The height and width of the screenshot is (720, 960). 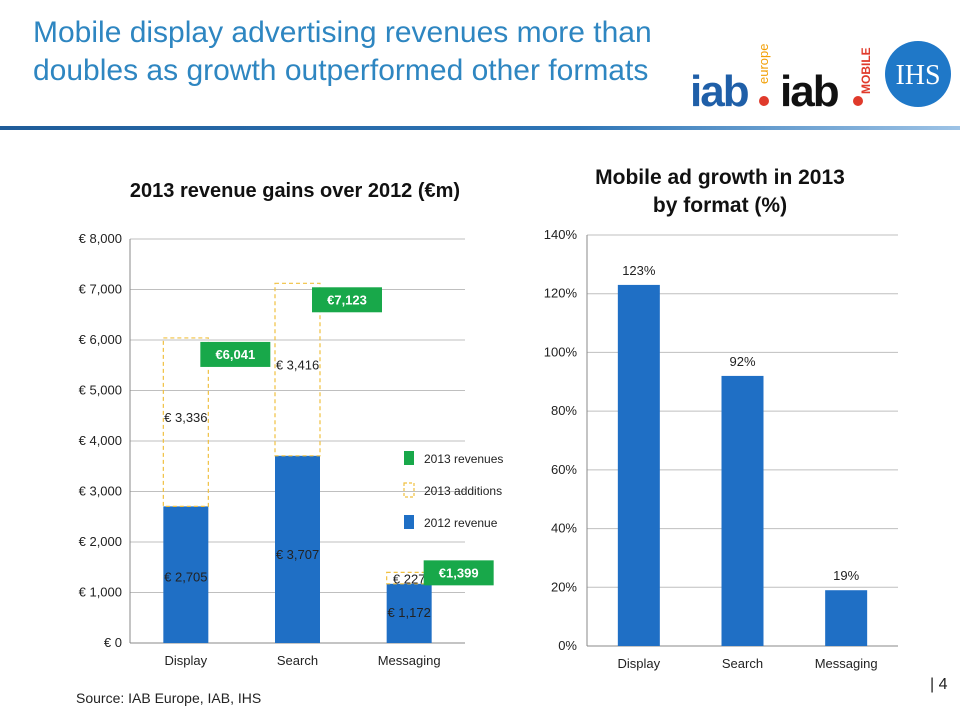 I want to click on chart-title-line: by format (%), so click(x=720, y=205).